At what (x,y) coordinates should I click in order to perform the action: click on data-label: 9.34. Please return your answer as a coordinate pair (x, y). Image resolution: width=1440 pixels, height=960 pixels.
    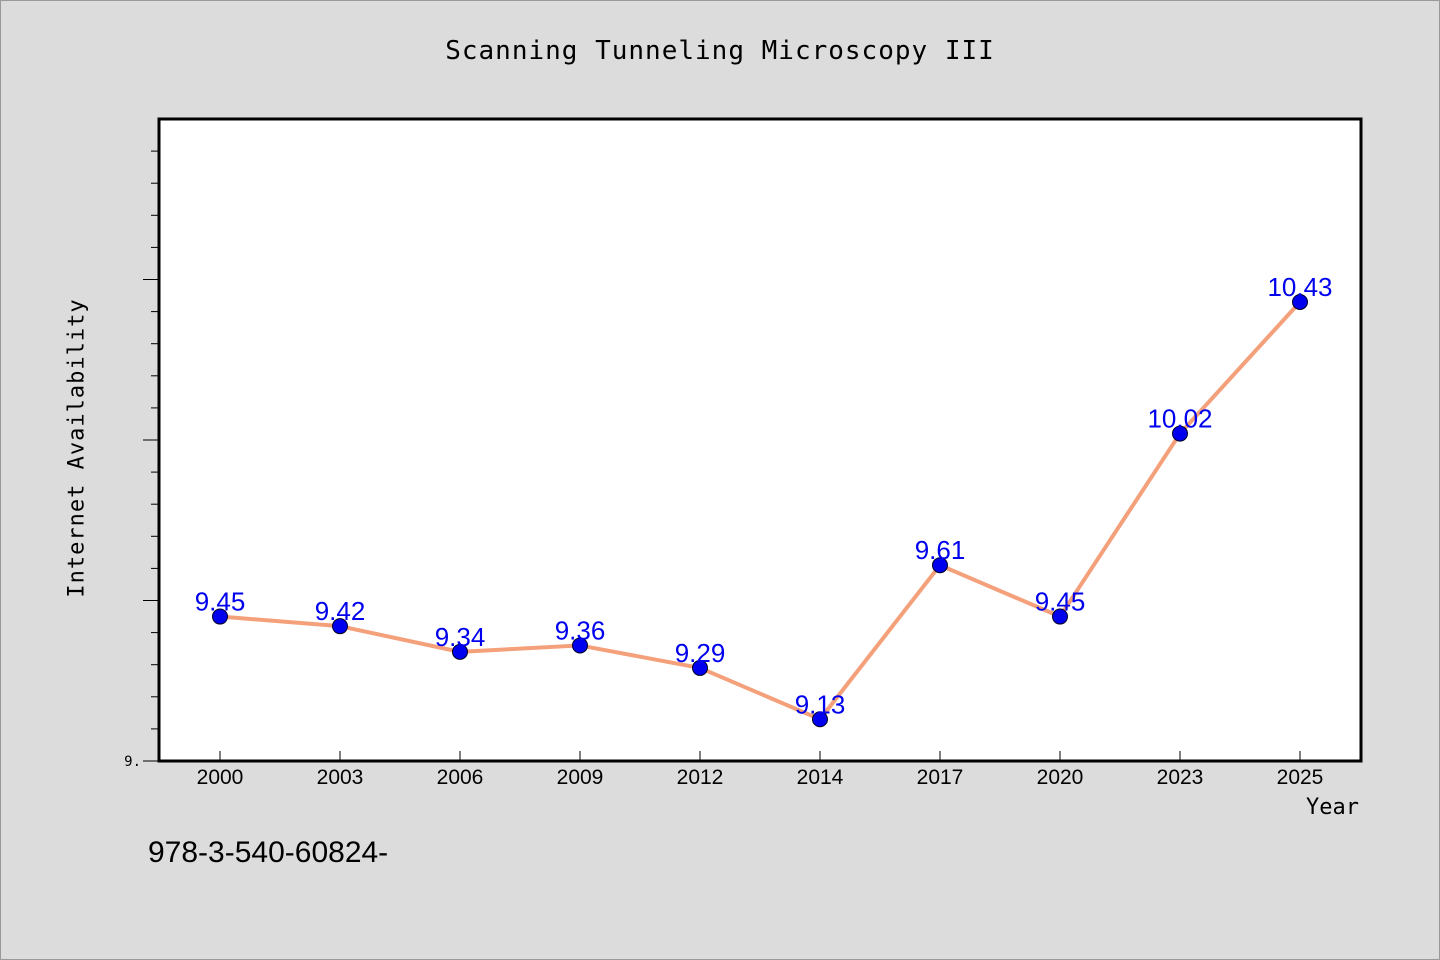
    Looking at the image, I should click on (460, 637).